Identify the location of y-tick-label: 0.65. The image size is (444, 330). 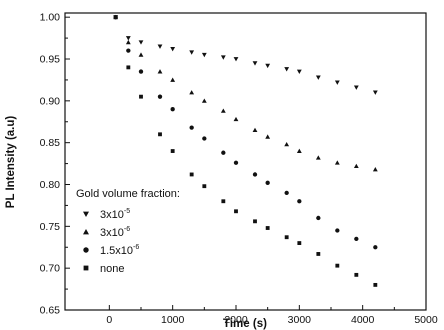
(50, 311).